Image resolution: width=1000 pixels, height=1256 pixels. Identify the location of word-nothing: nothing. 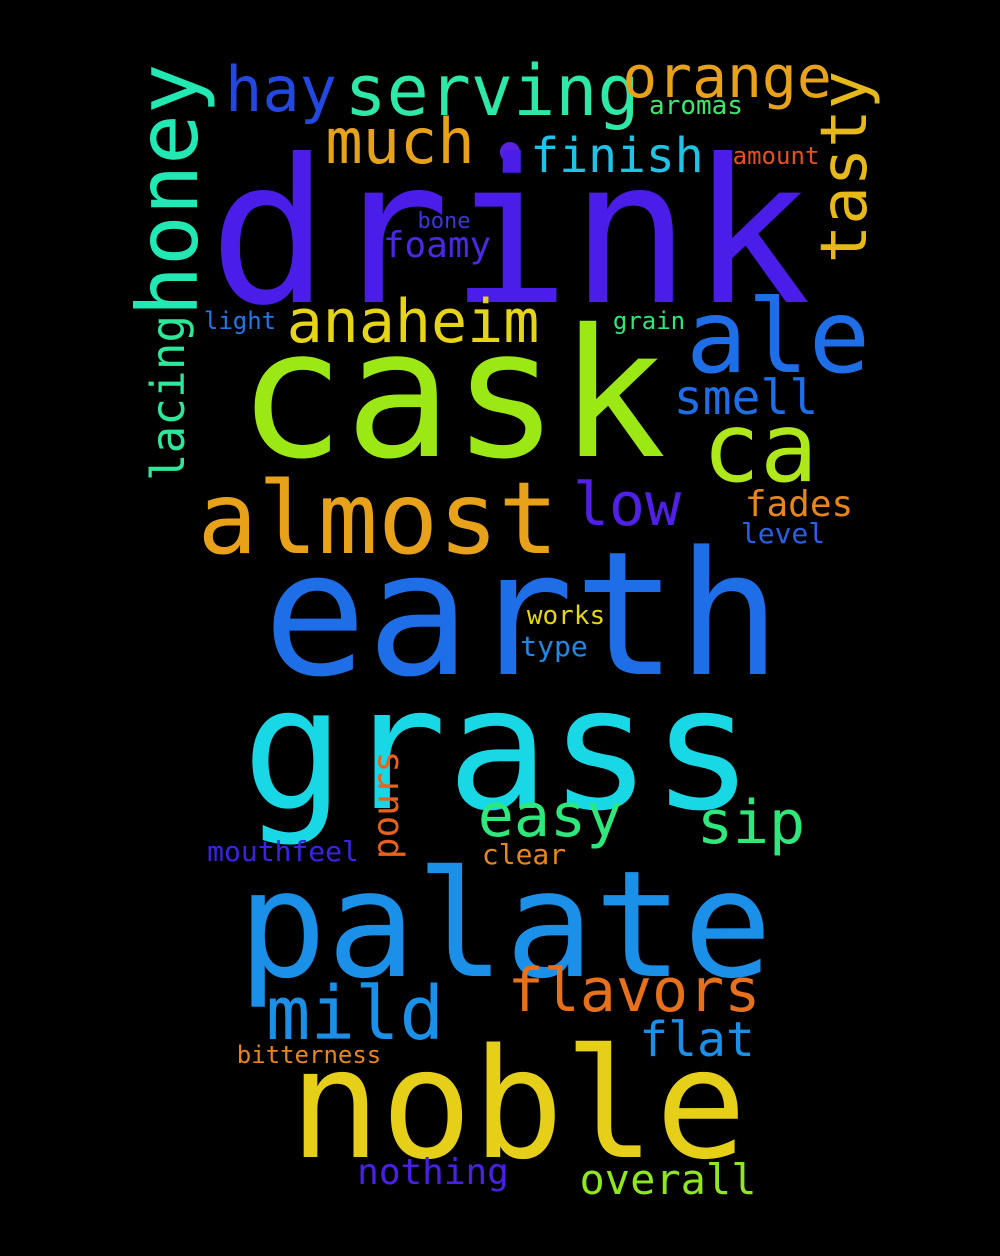
(433, 1172).